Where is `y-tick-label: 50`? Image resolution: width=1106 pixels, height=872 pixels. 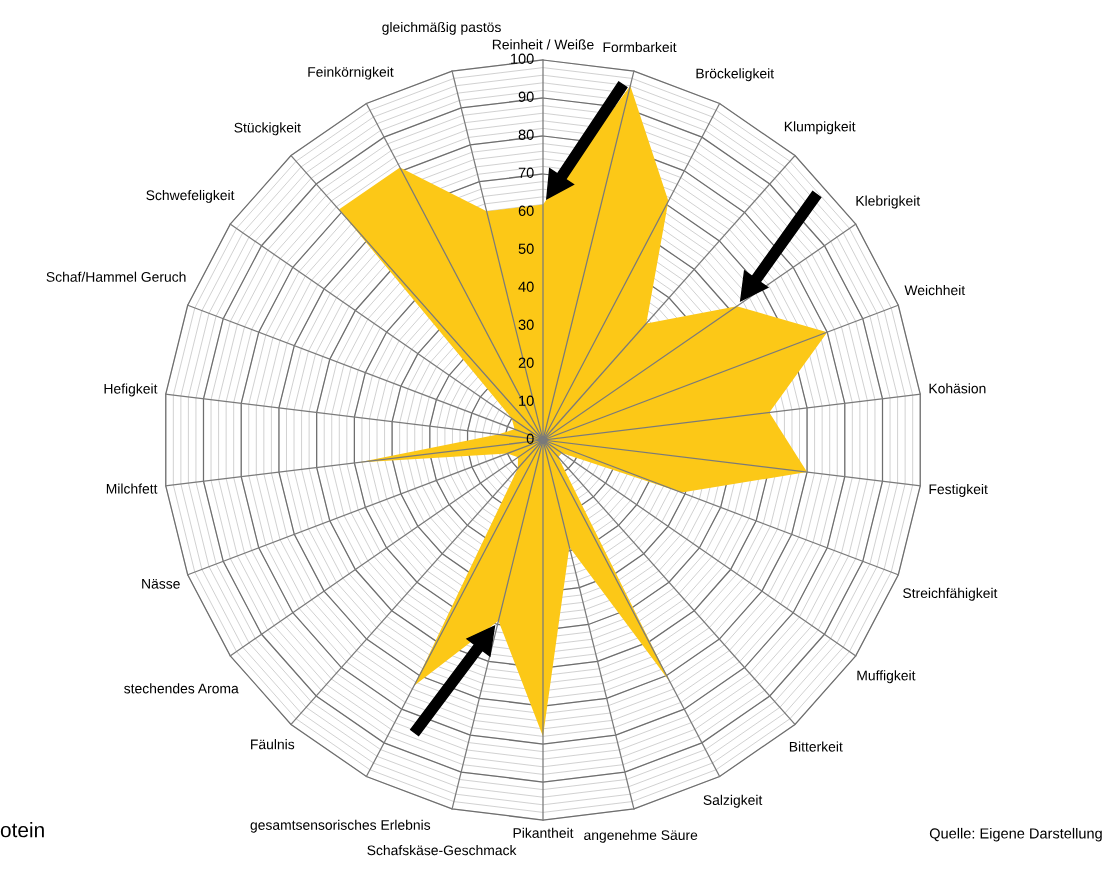 y-tick-label: 50 is located at coordinates (526, 248).